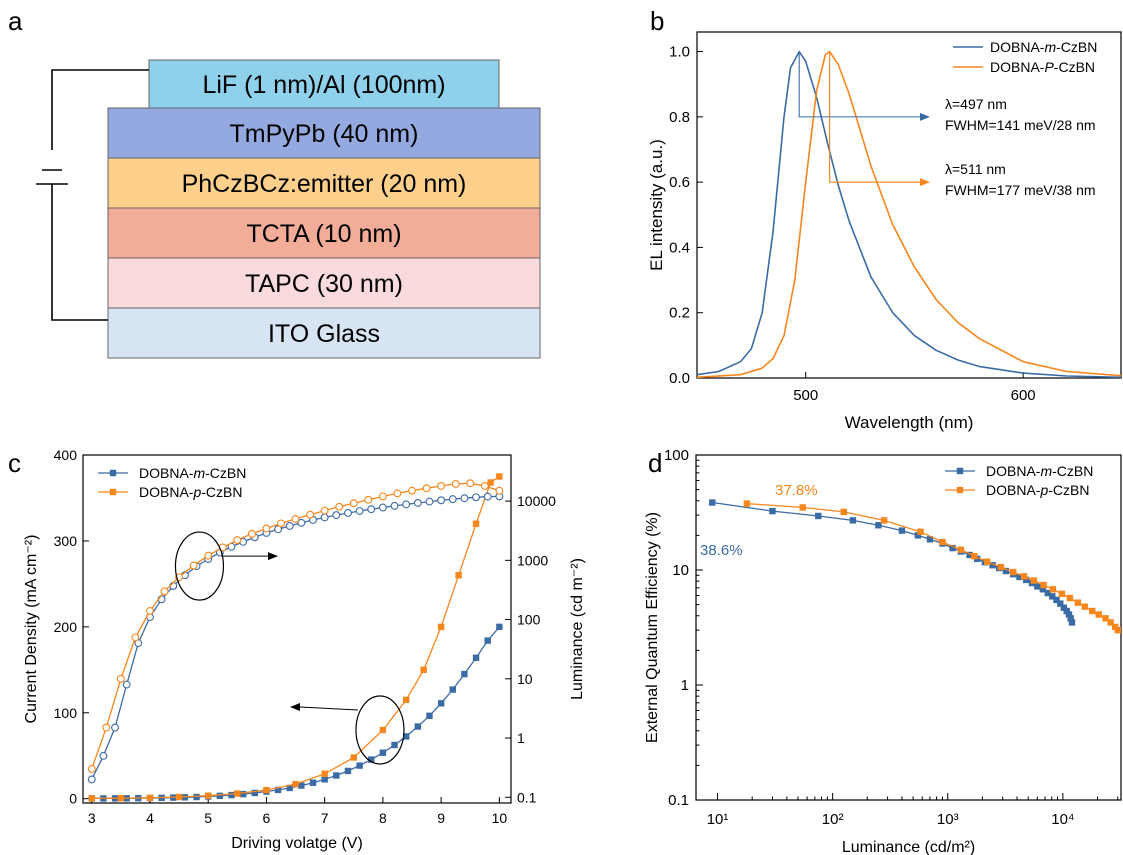  What do you see at coordinates (92, 818) in the screenshot?
I see `x-tick-label: 3` at bounding box center [92, 818].